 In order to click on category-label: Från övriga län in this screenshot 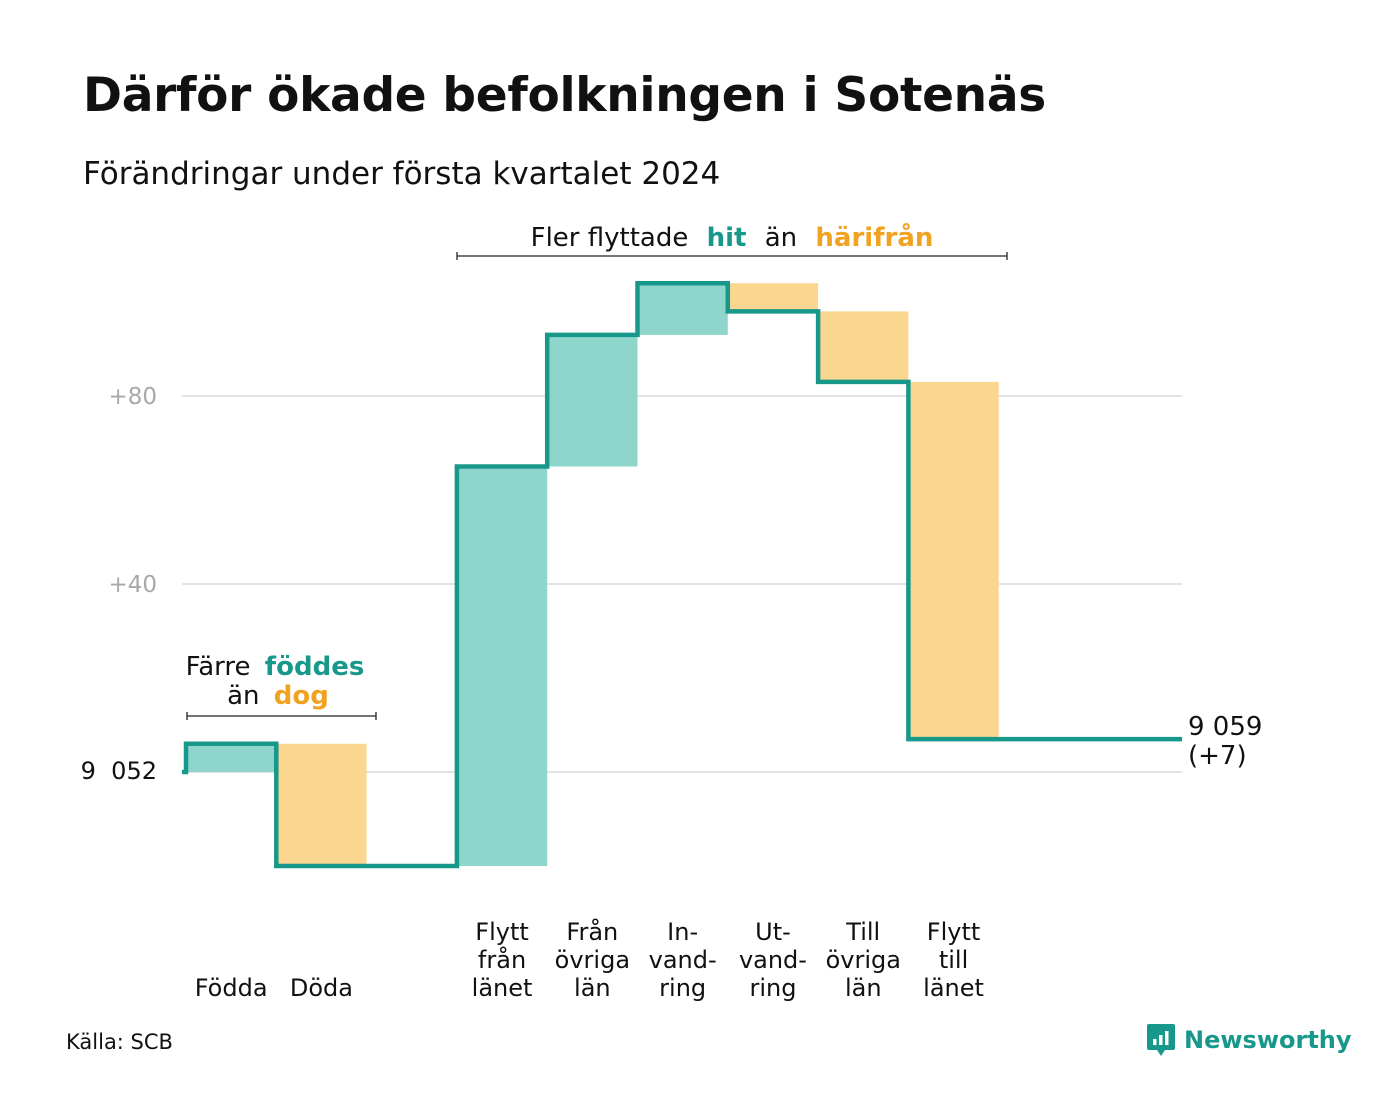, I will do `click(592, 959)`.